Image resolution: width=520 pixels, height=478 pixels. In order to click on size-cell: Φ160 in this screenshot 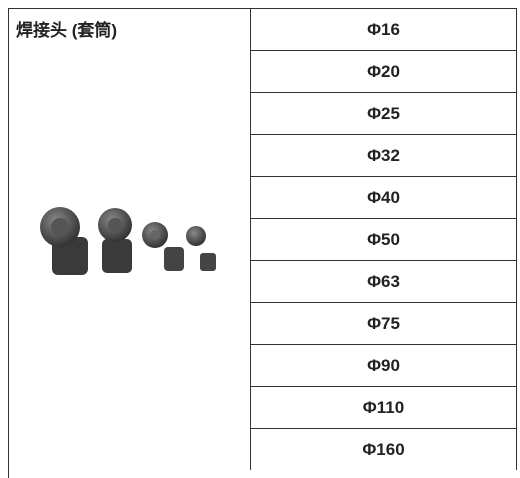, I will do `click(383, 449)`.